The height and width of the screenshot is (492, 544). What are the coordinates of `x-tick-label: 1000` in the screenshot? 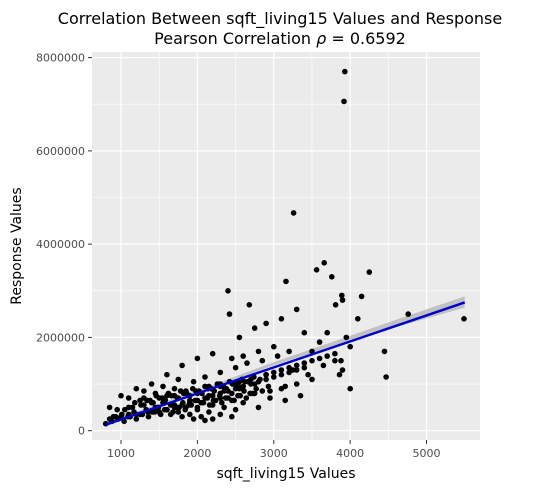 It's located at (121, 453).